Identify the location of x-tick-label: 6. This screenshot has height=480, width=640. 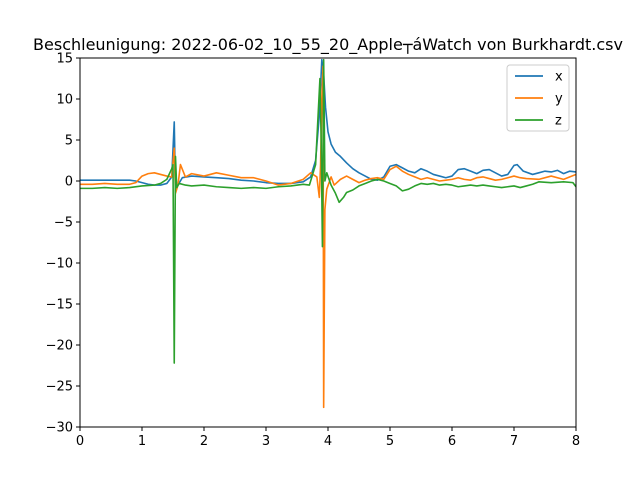
(452, 441).